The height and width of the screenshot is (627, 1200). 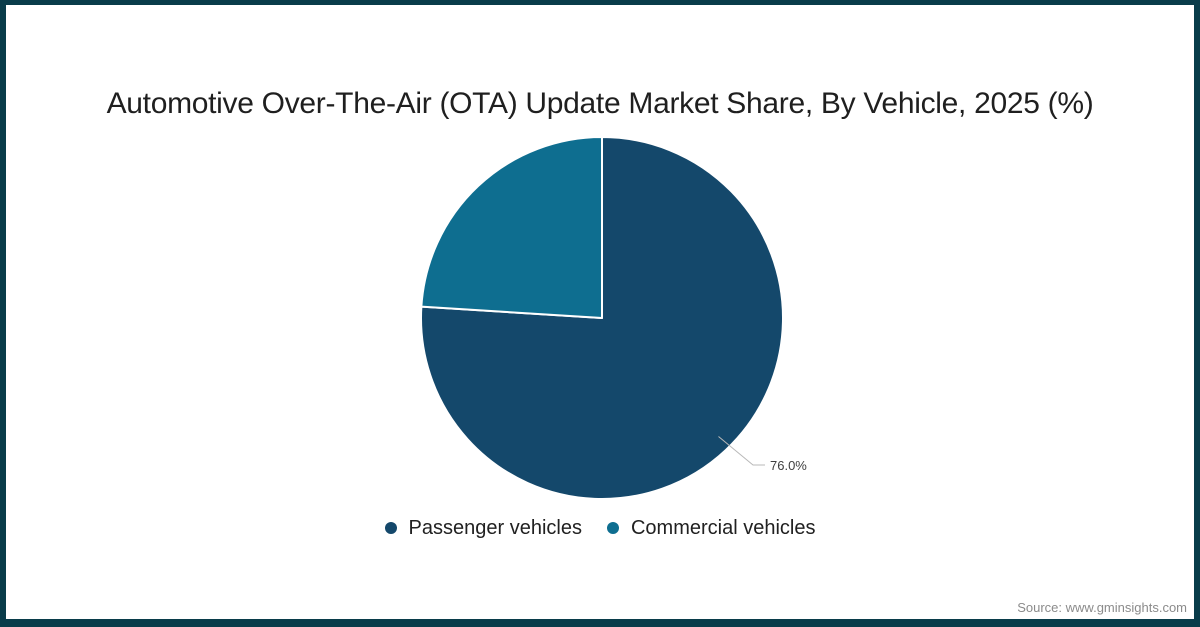 I want to click on legend-item-commercial-vehicles: Commercial vehicles, so click(x=711, y=528).